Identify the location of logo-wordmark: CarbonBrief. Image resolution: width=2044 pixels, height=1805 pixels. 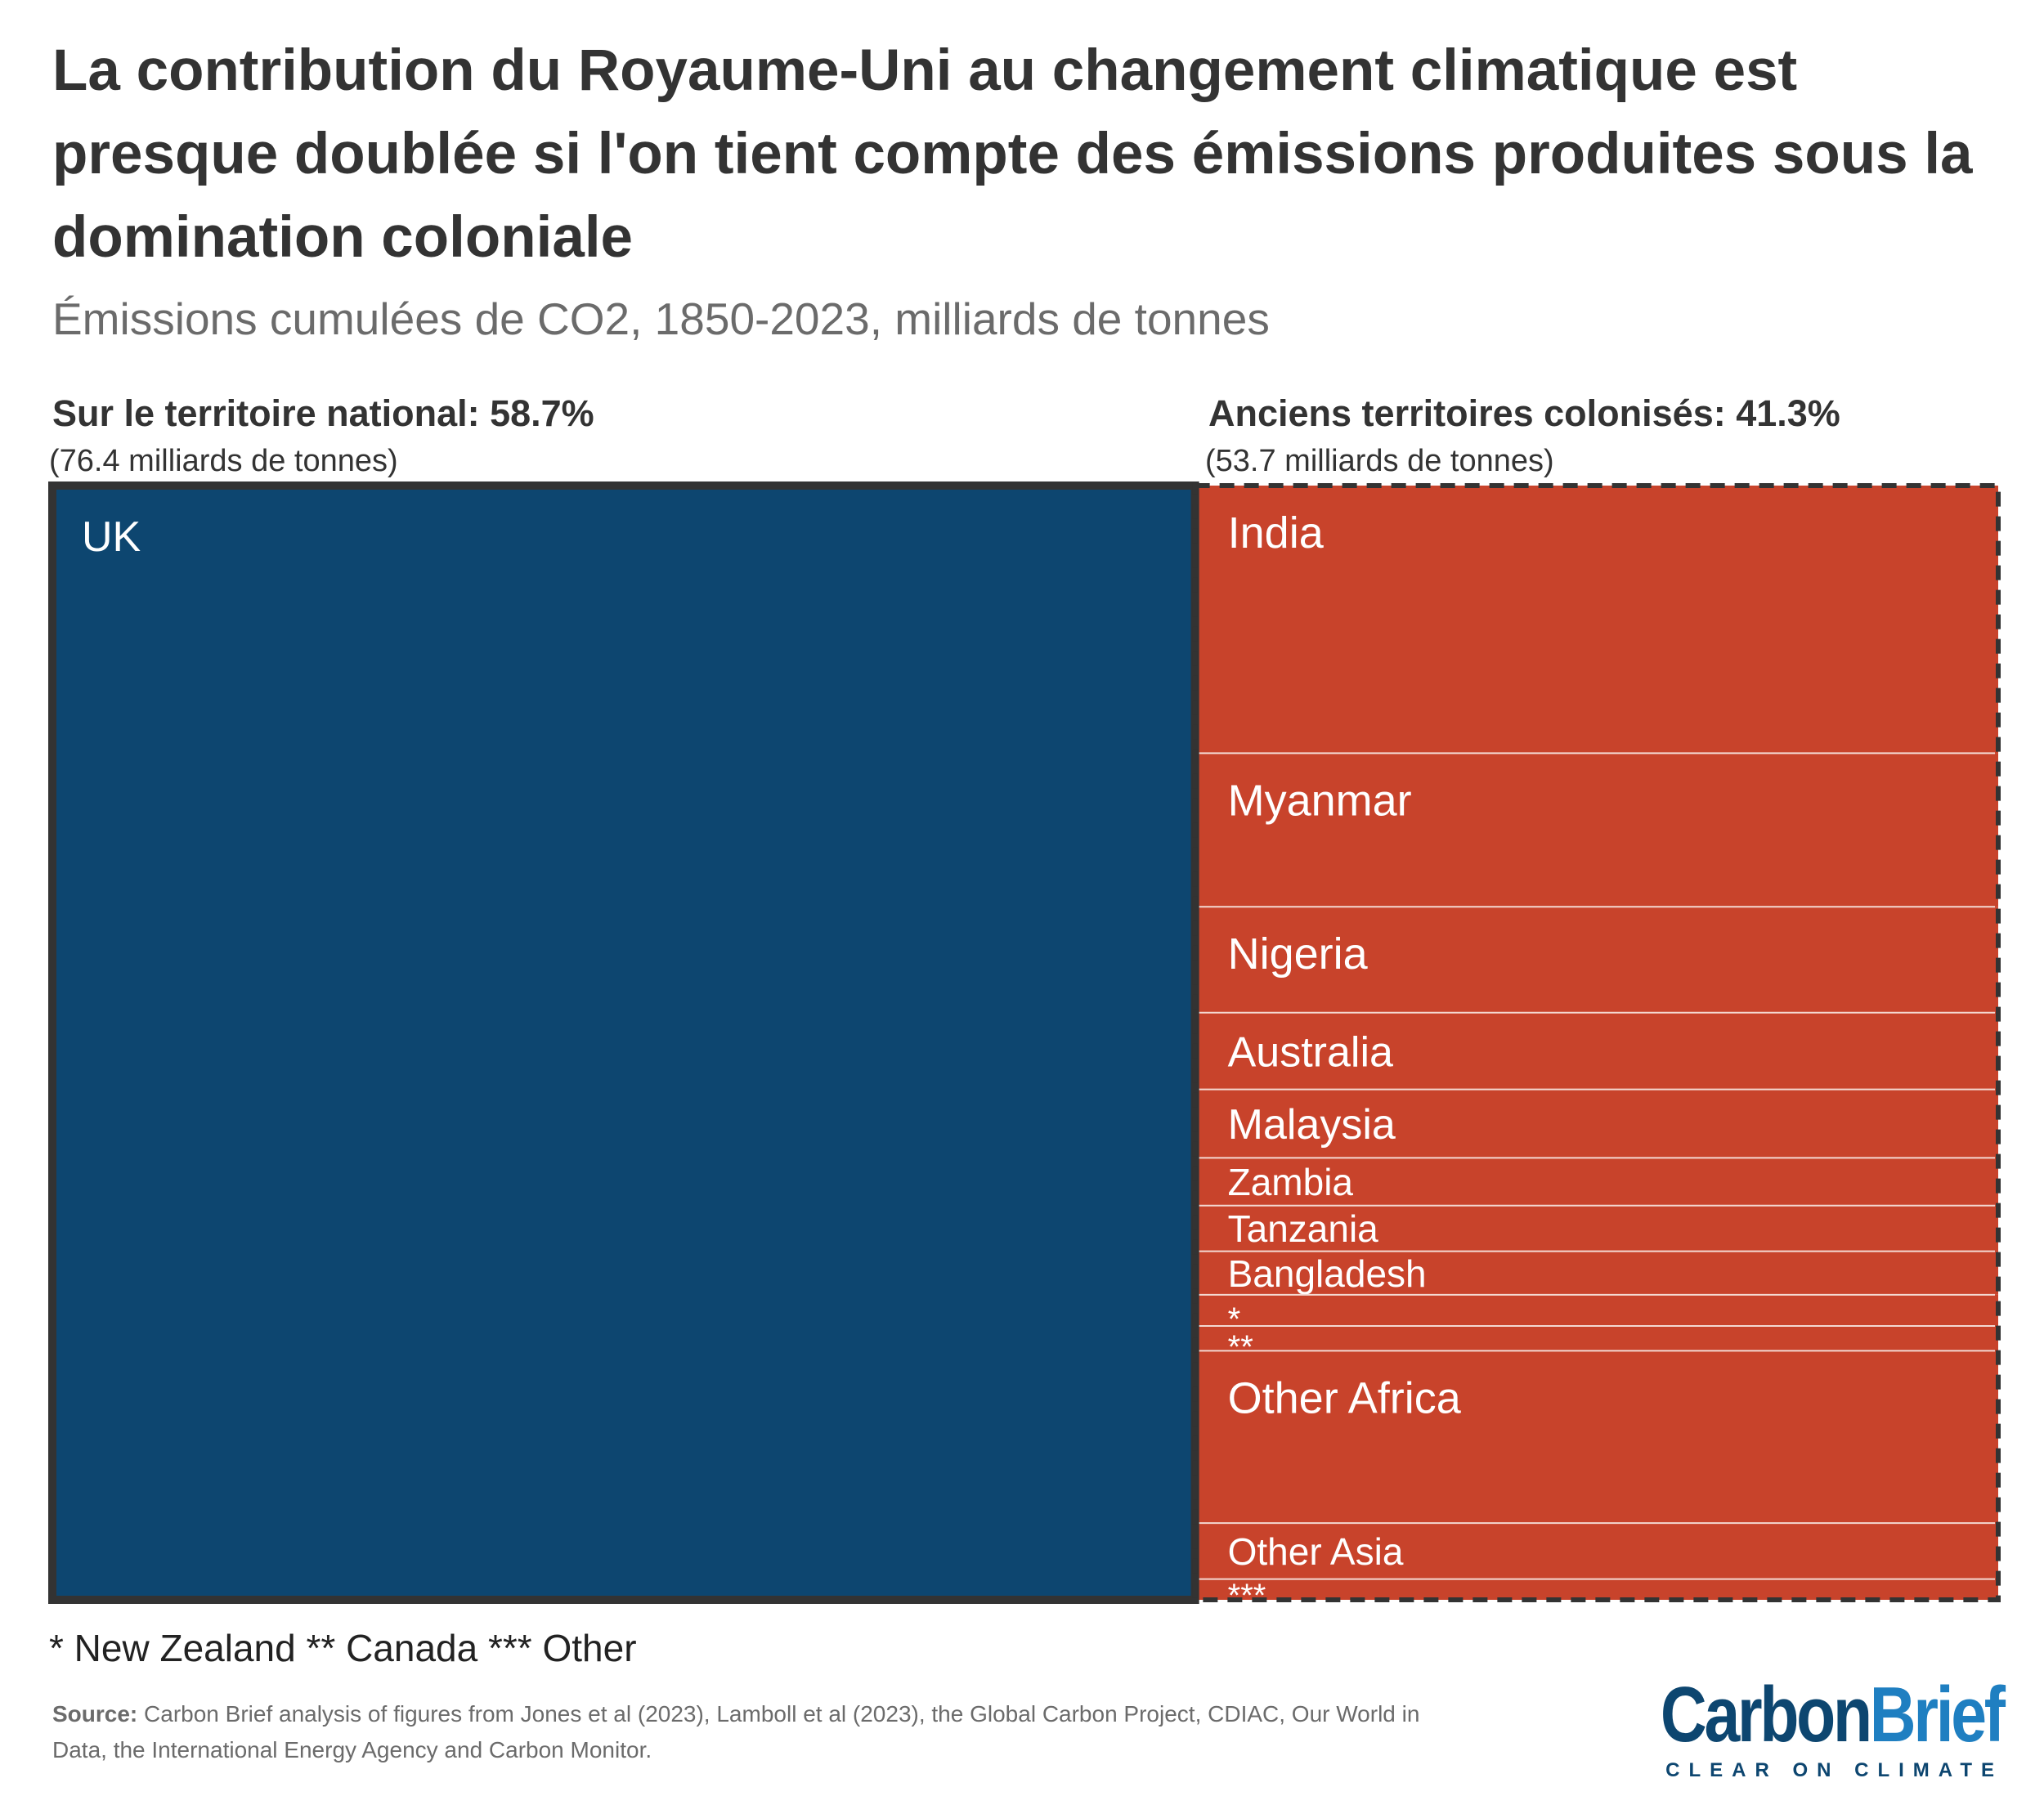
(1834, 1714).